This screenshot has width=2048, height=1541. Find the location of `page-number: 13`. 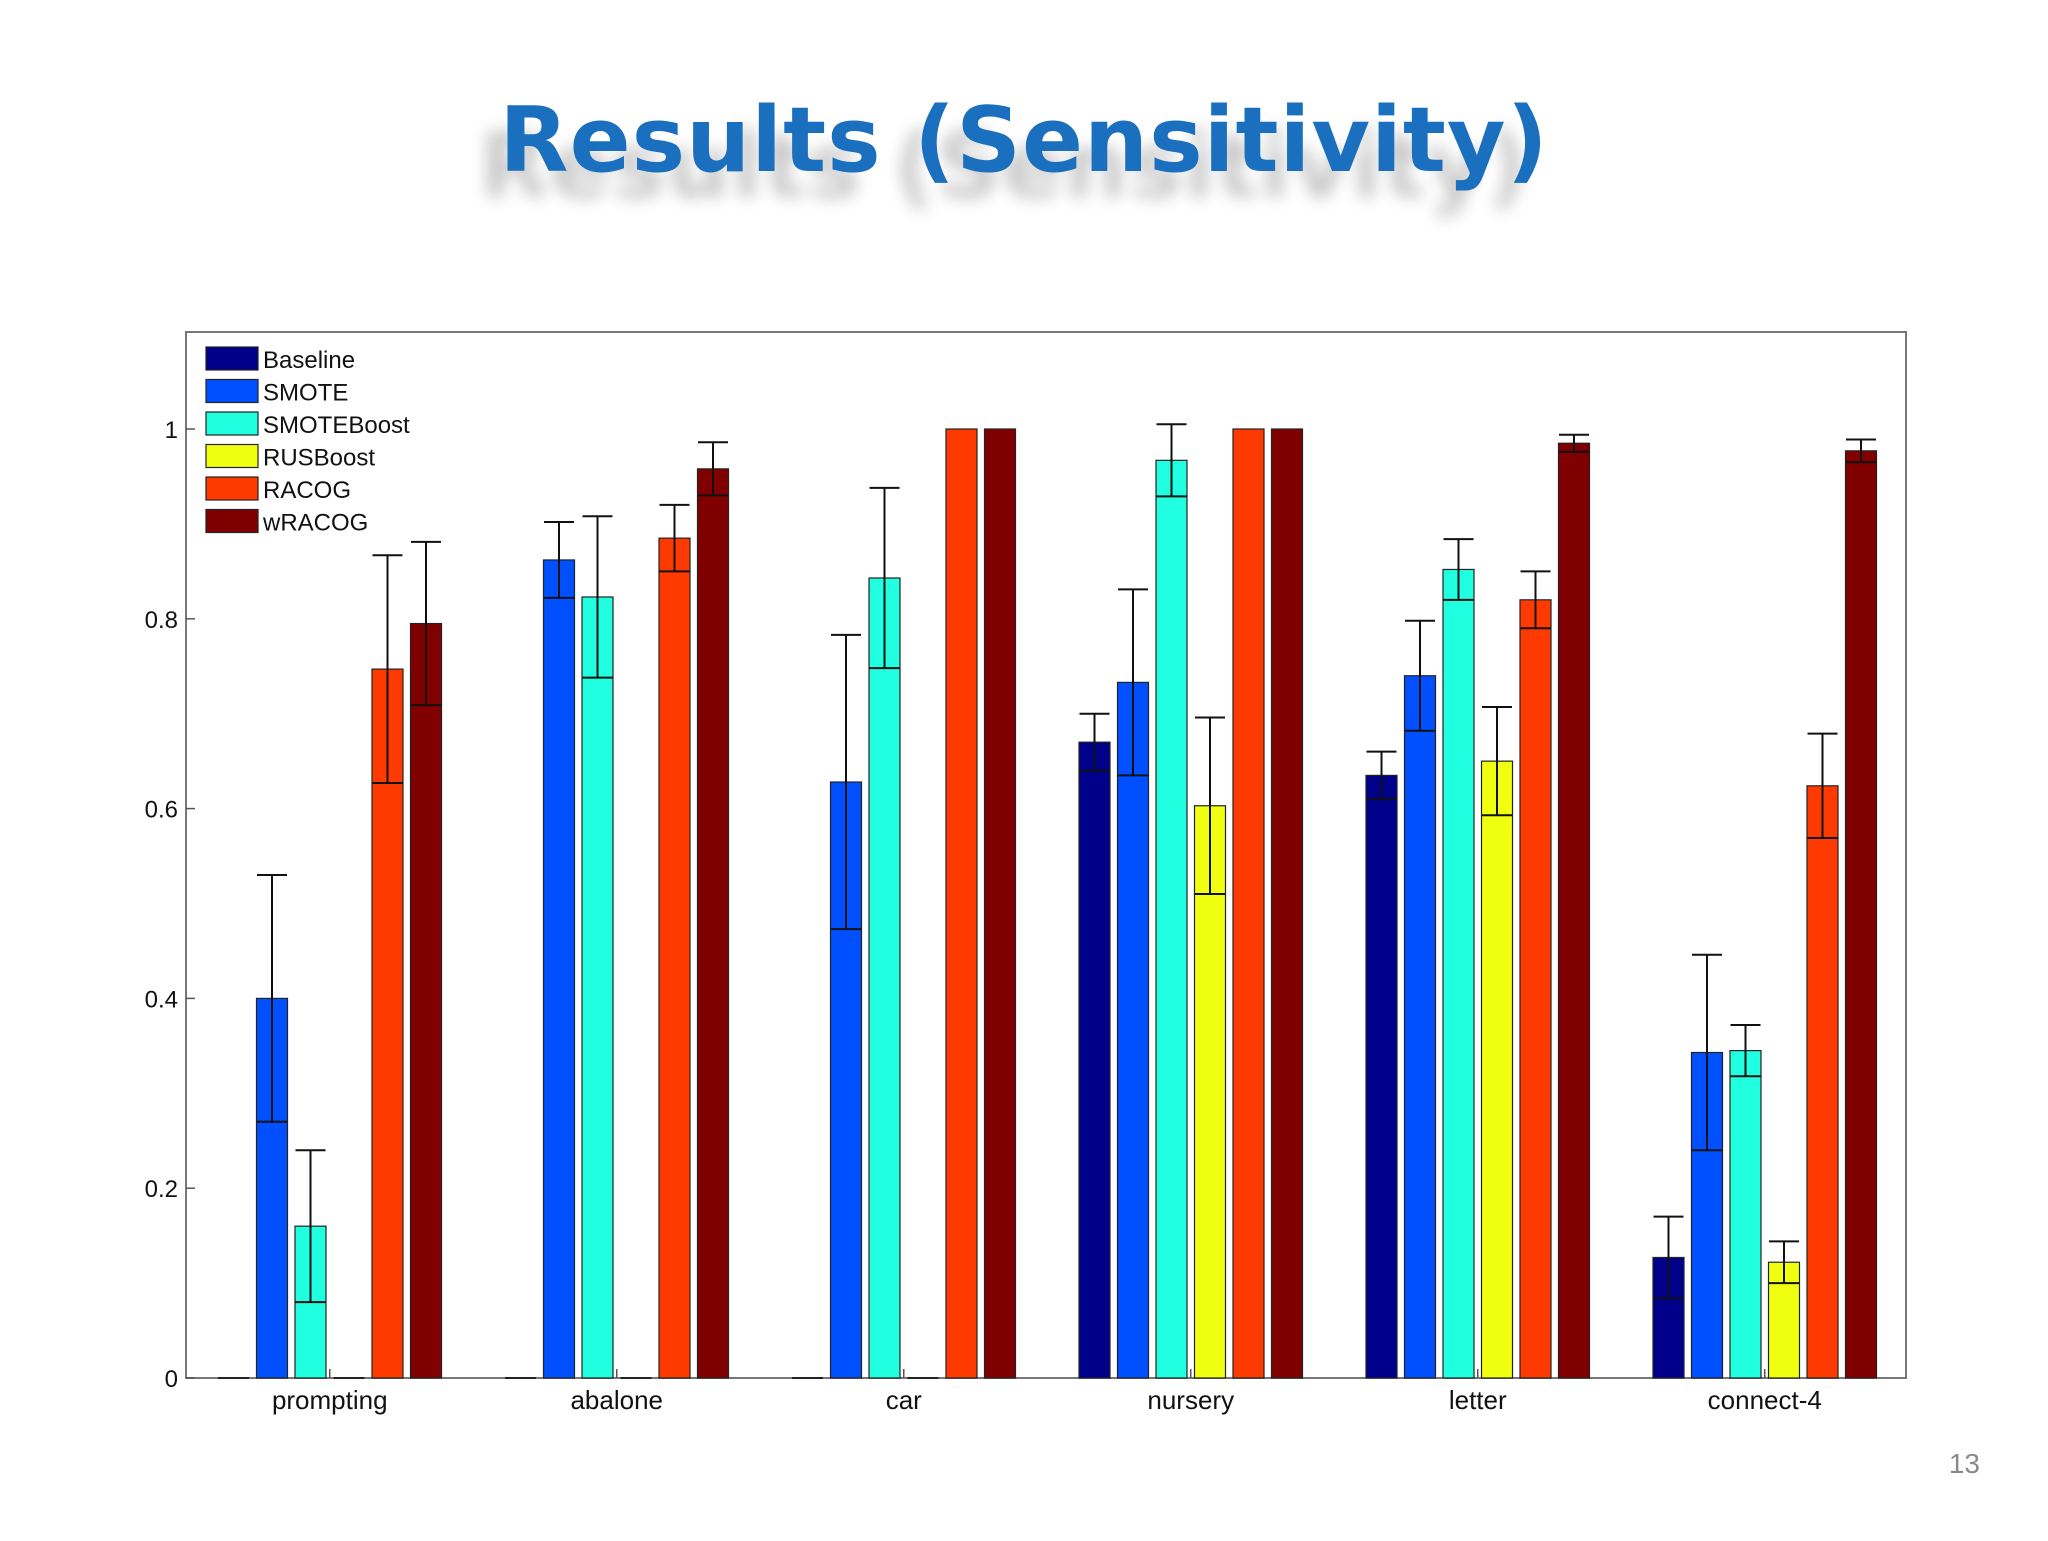

page-number: 13 is located at coordinates (1964, 1463).